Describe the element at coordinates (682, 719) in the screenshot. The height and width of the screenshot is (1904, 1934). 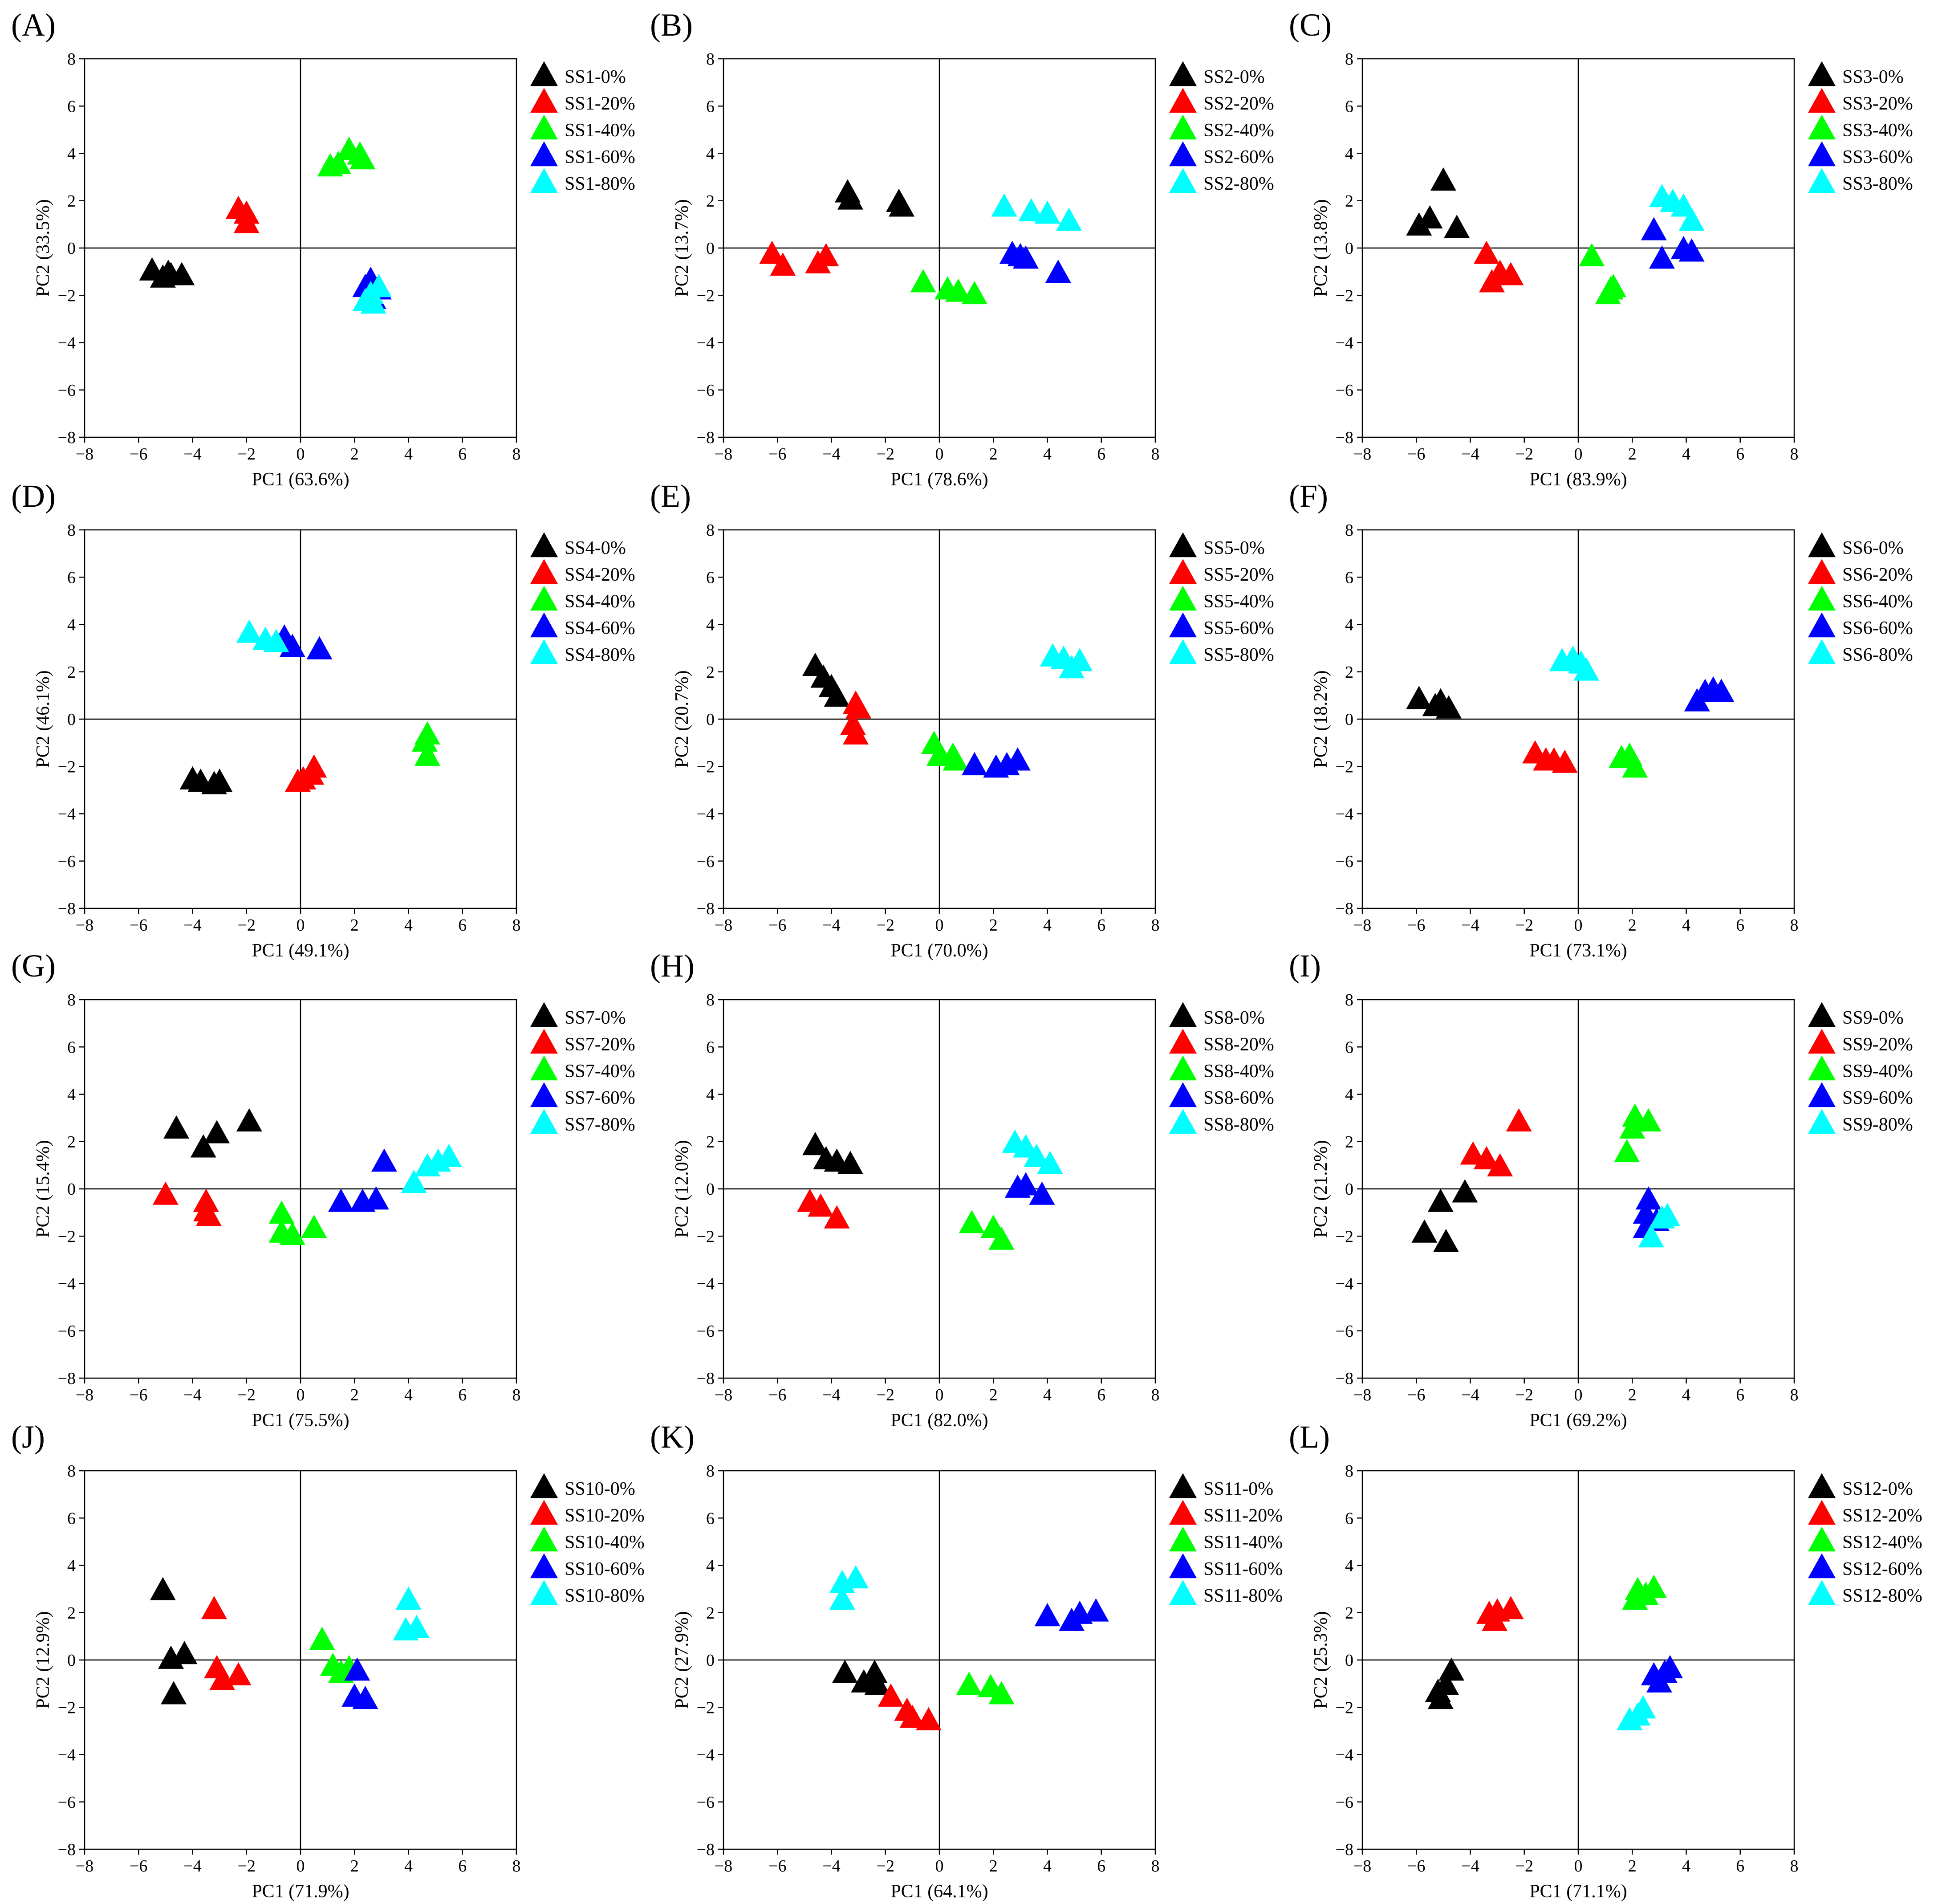
I see `y-axis-label: PC2 (20.7%)` at that location.